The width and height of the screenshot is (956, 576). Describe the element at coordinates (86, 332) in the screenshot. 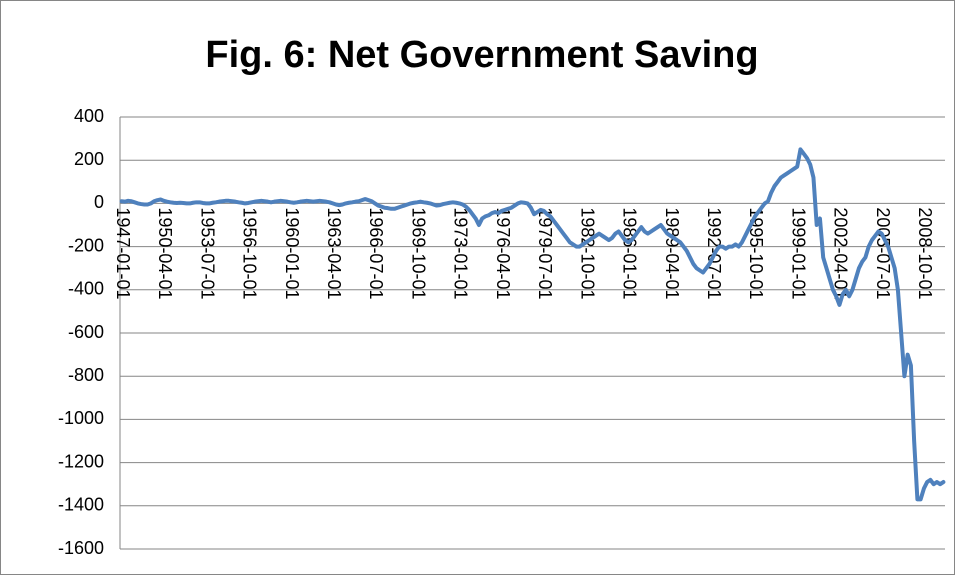

I see `y-tick-label: -600` at that location.